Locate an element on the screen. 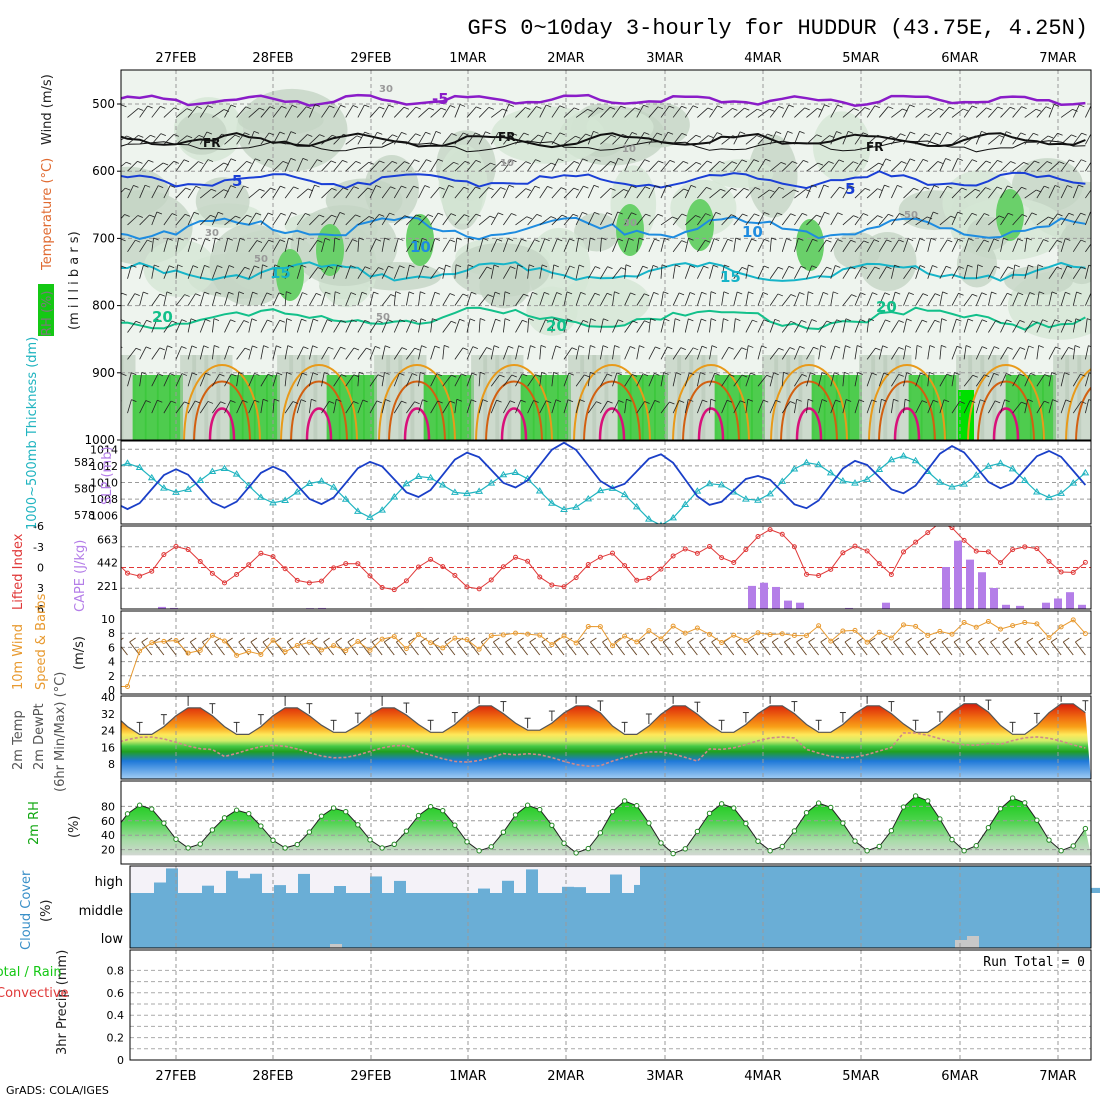 The height and width of the screenshot is (1100, 1100). rh-blob is located at coordinates (841, 146).